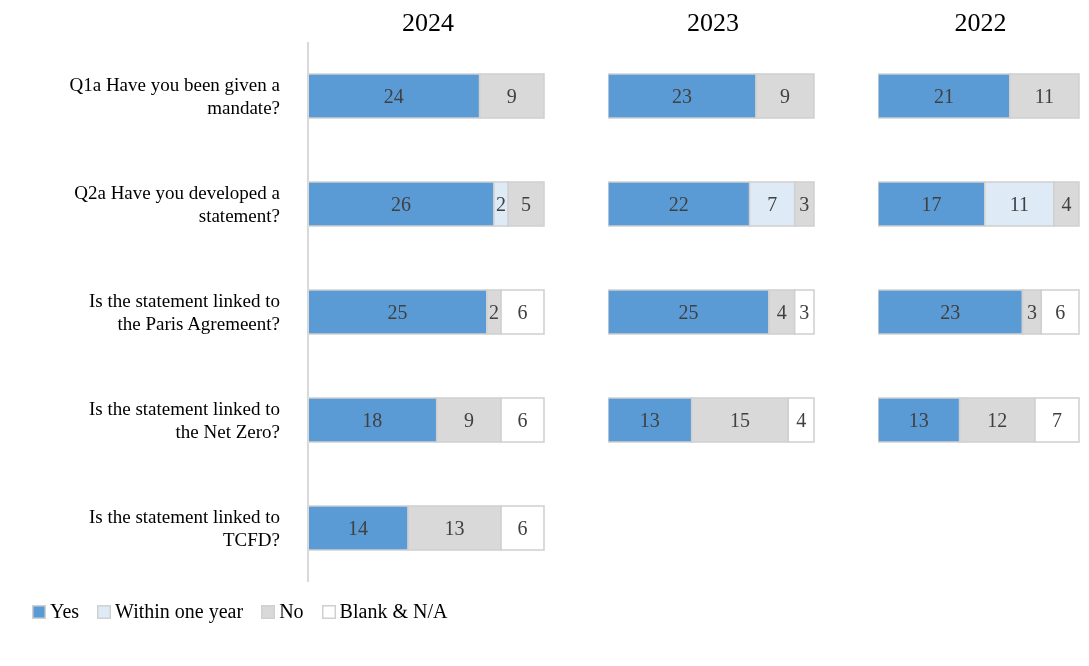 This screenshot has width=1089, height=666. Describe the element at coordinates (997, 420) in the screenshot. I see `data-label: 12` at that location.